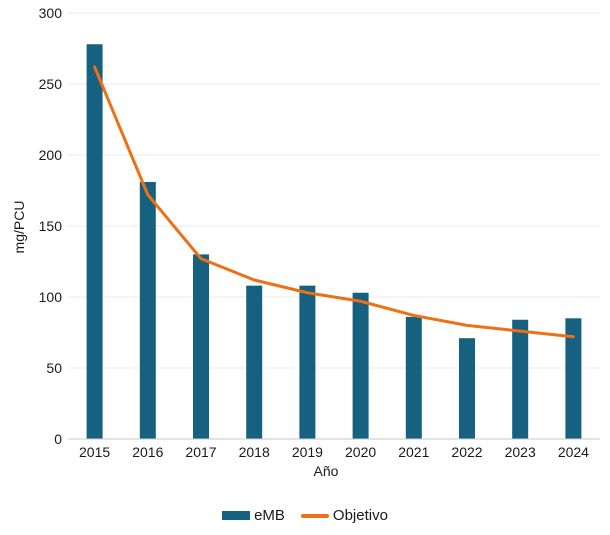 This screenshot has width=610, height=535. What do you see at coordinates (94, 242) in the screenshot?
I see `bar-2015` at bounding box center [94, 242].